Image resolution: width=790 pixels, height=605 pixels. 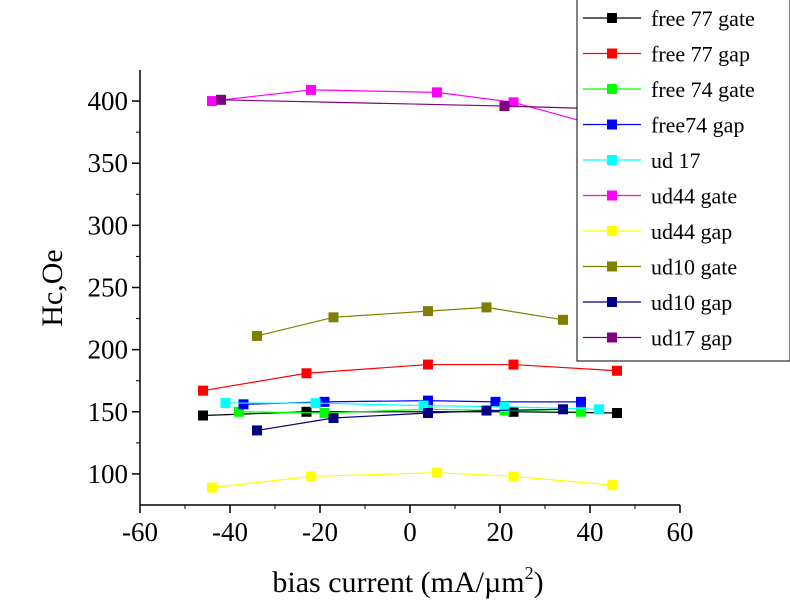 What do you see at coordinates (694, 267) in the screenshot?
I see `legend-label: ud10 gate` at bounding box center [694, 267].